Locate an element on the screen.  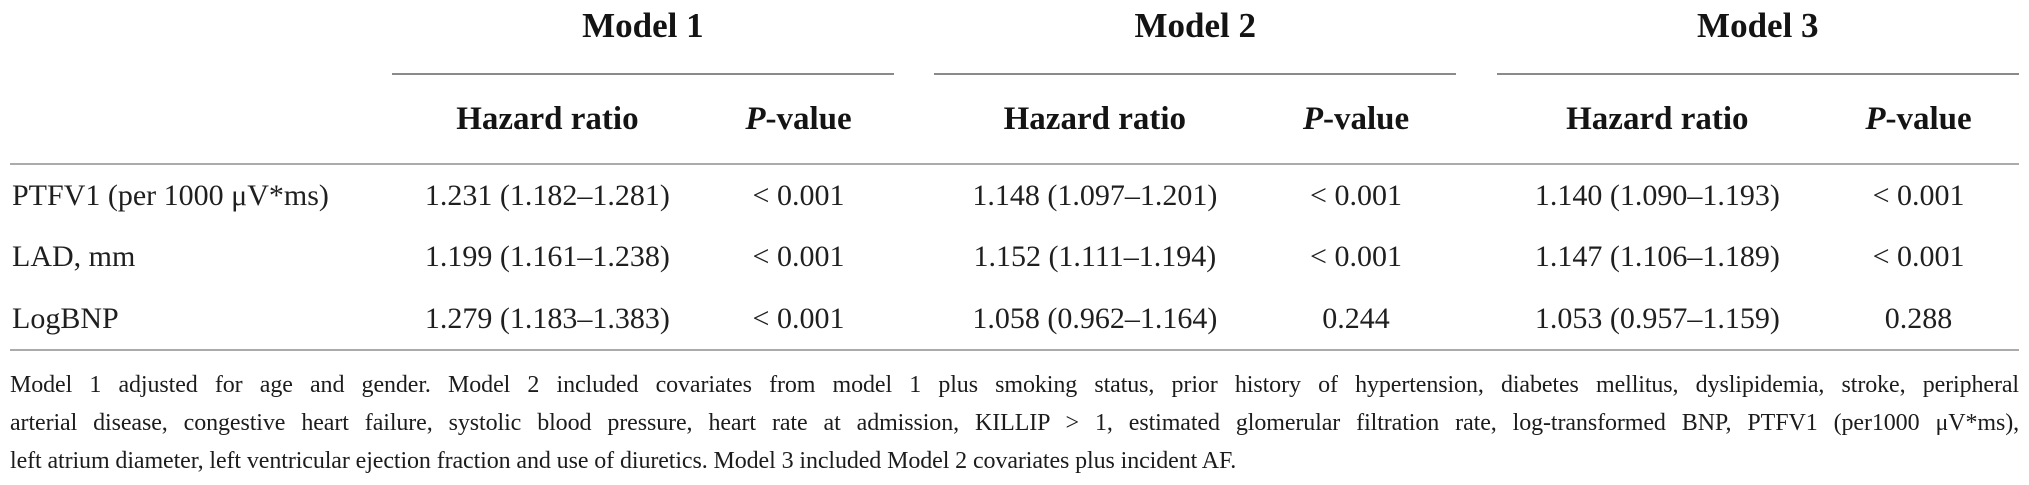
hazard-ratio-header-m3: Hazard ratio is located at coordinates (1657, 119).